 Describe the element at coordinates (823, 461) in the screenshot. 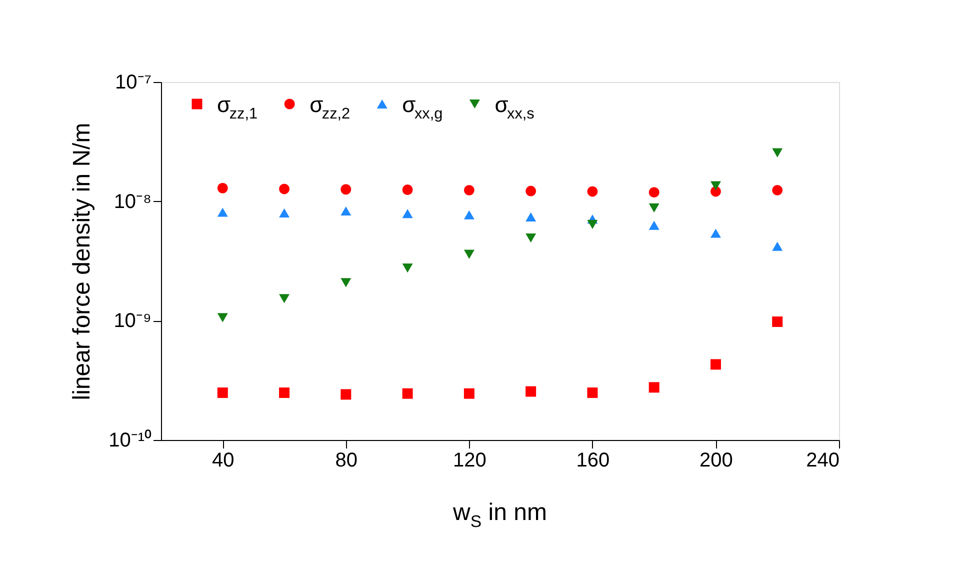

I see `x-tick-label: 240` at that location.